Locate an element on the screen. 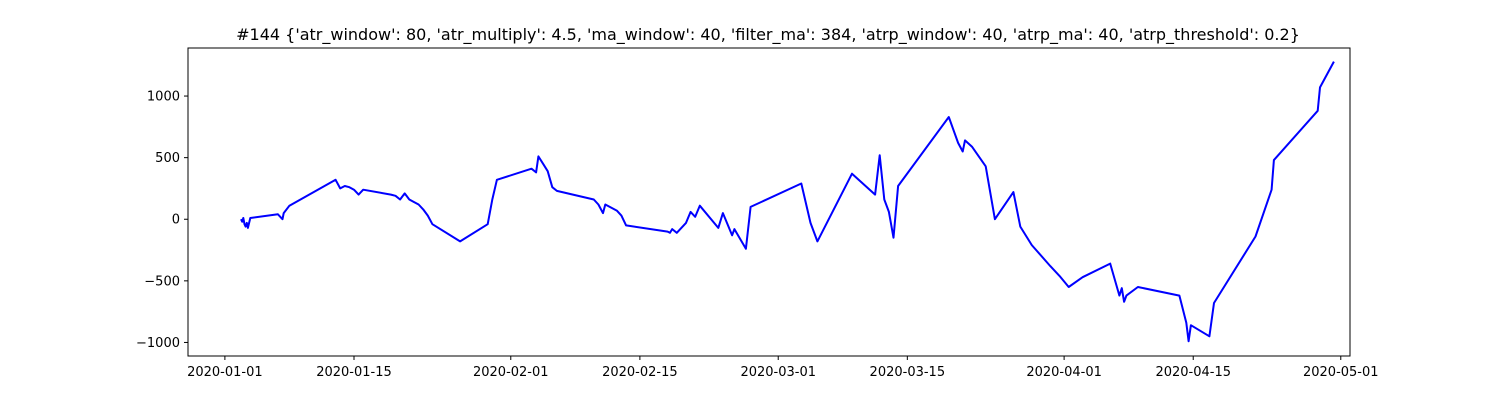 Image resolution: width=1500 pixels, height=400 pixels. y-tick-label: 1000 is located at coordinates (163, 97).